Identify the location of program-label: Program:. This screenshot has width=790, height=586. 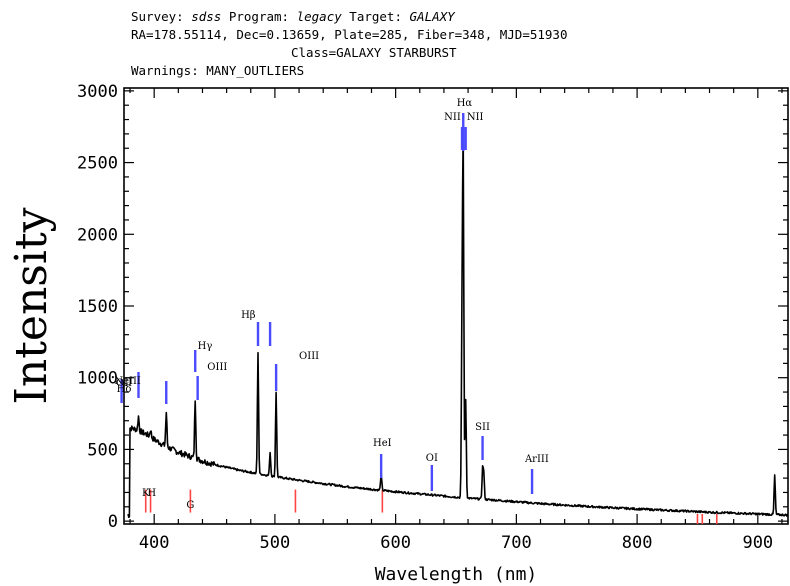
(259, 16).